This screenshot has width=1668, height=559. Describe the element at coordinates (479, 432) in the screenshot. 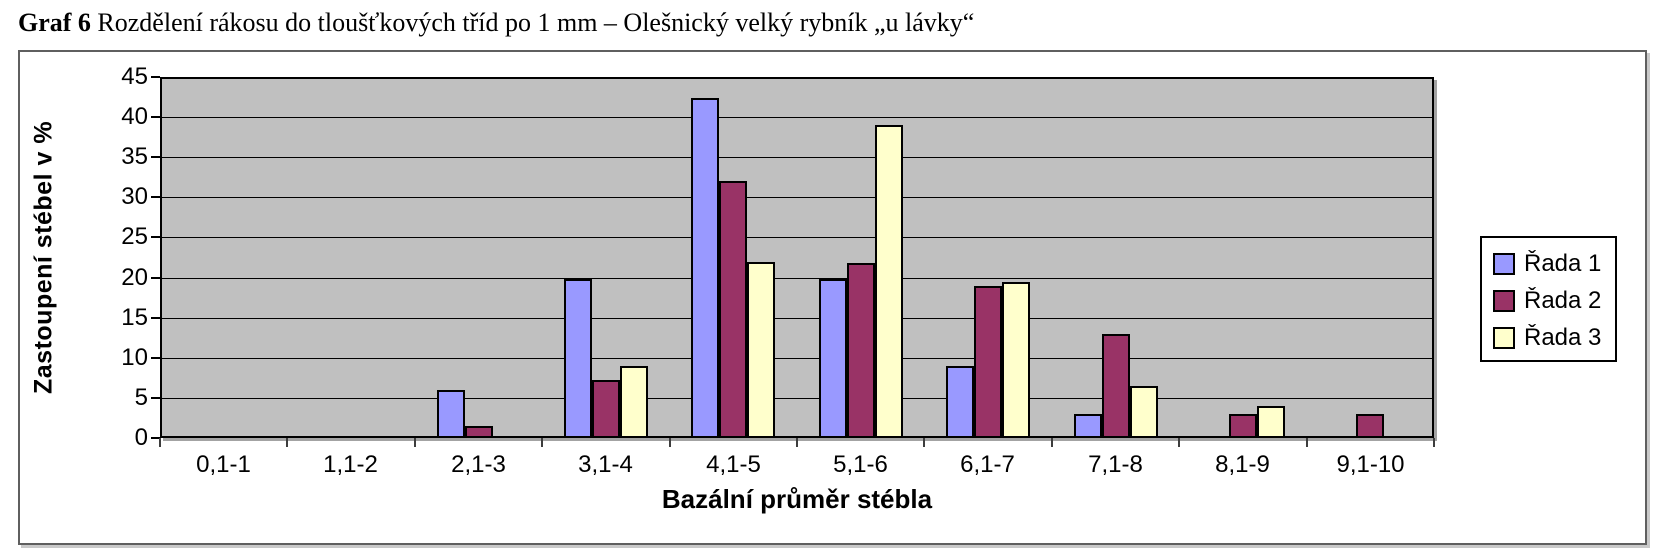

I see `bar-řada-2-2,1-3` at that location.